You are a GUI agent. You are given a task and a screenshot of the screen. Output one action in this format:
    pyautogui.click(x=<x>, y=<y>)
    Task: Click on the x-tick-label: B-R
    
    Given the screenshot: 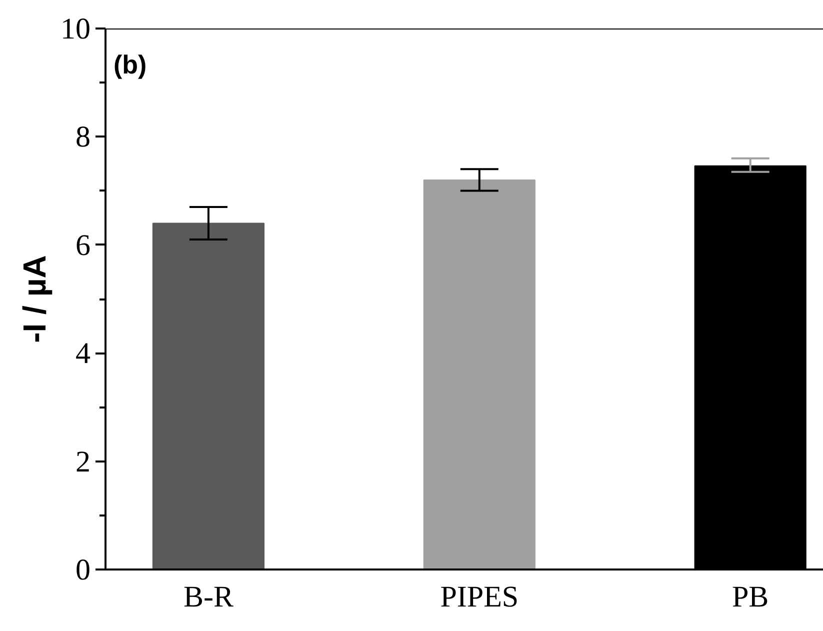 What is the action you would take?
    pyautogui.click(x=208, y=597)
    